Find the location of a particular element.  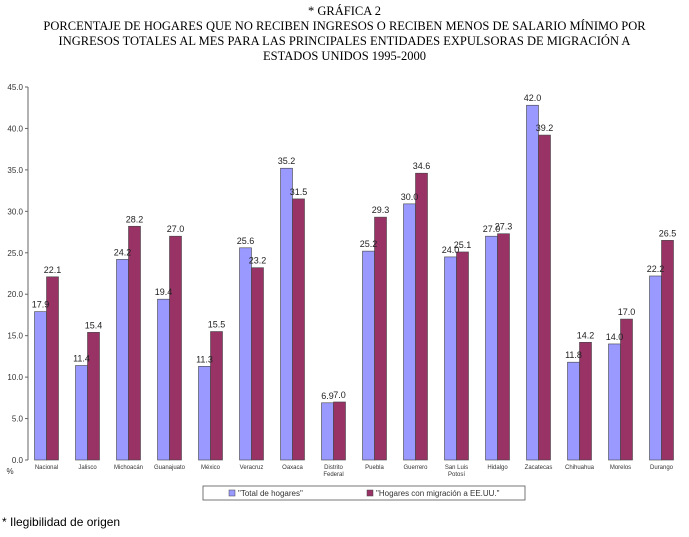

data-label: 17.0 is located at coordinates (627, 312).